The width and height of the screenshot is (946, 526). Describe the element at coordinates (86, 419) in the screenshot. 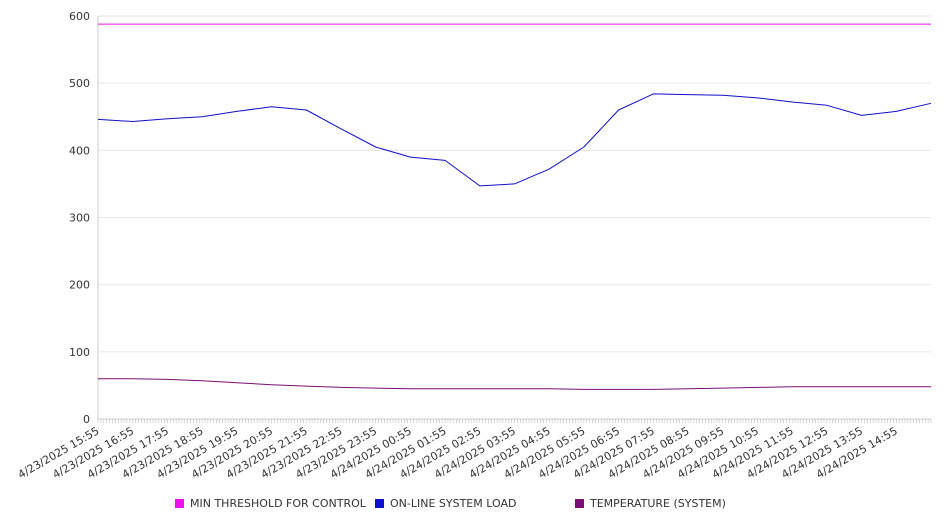

I see `y-tick-label: 0` at that location.